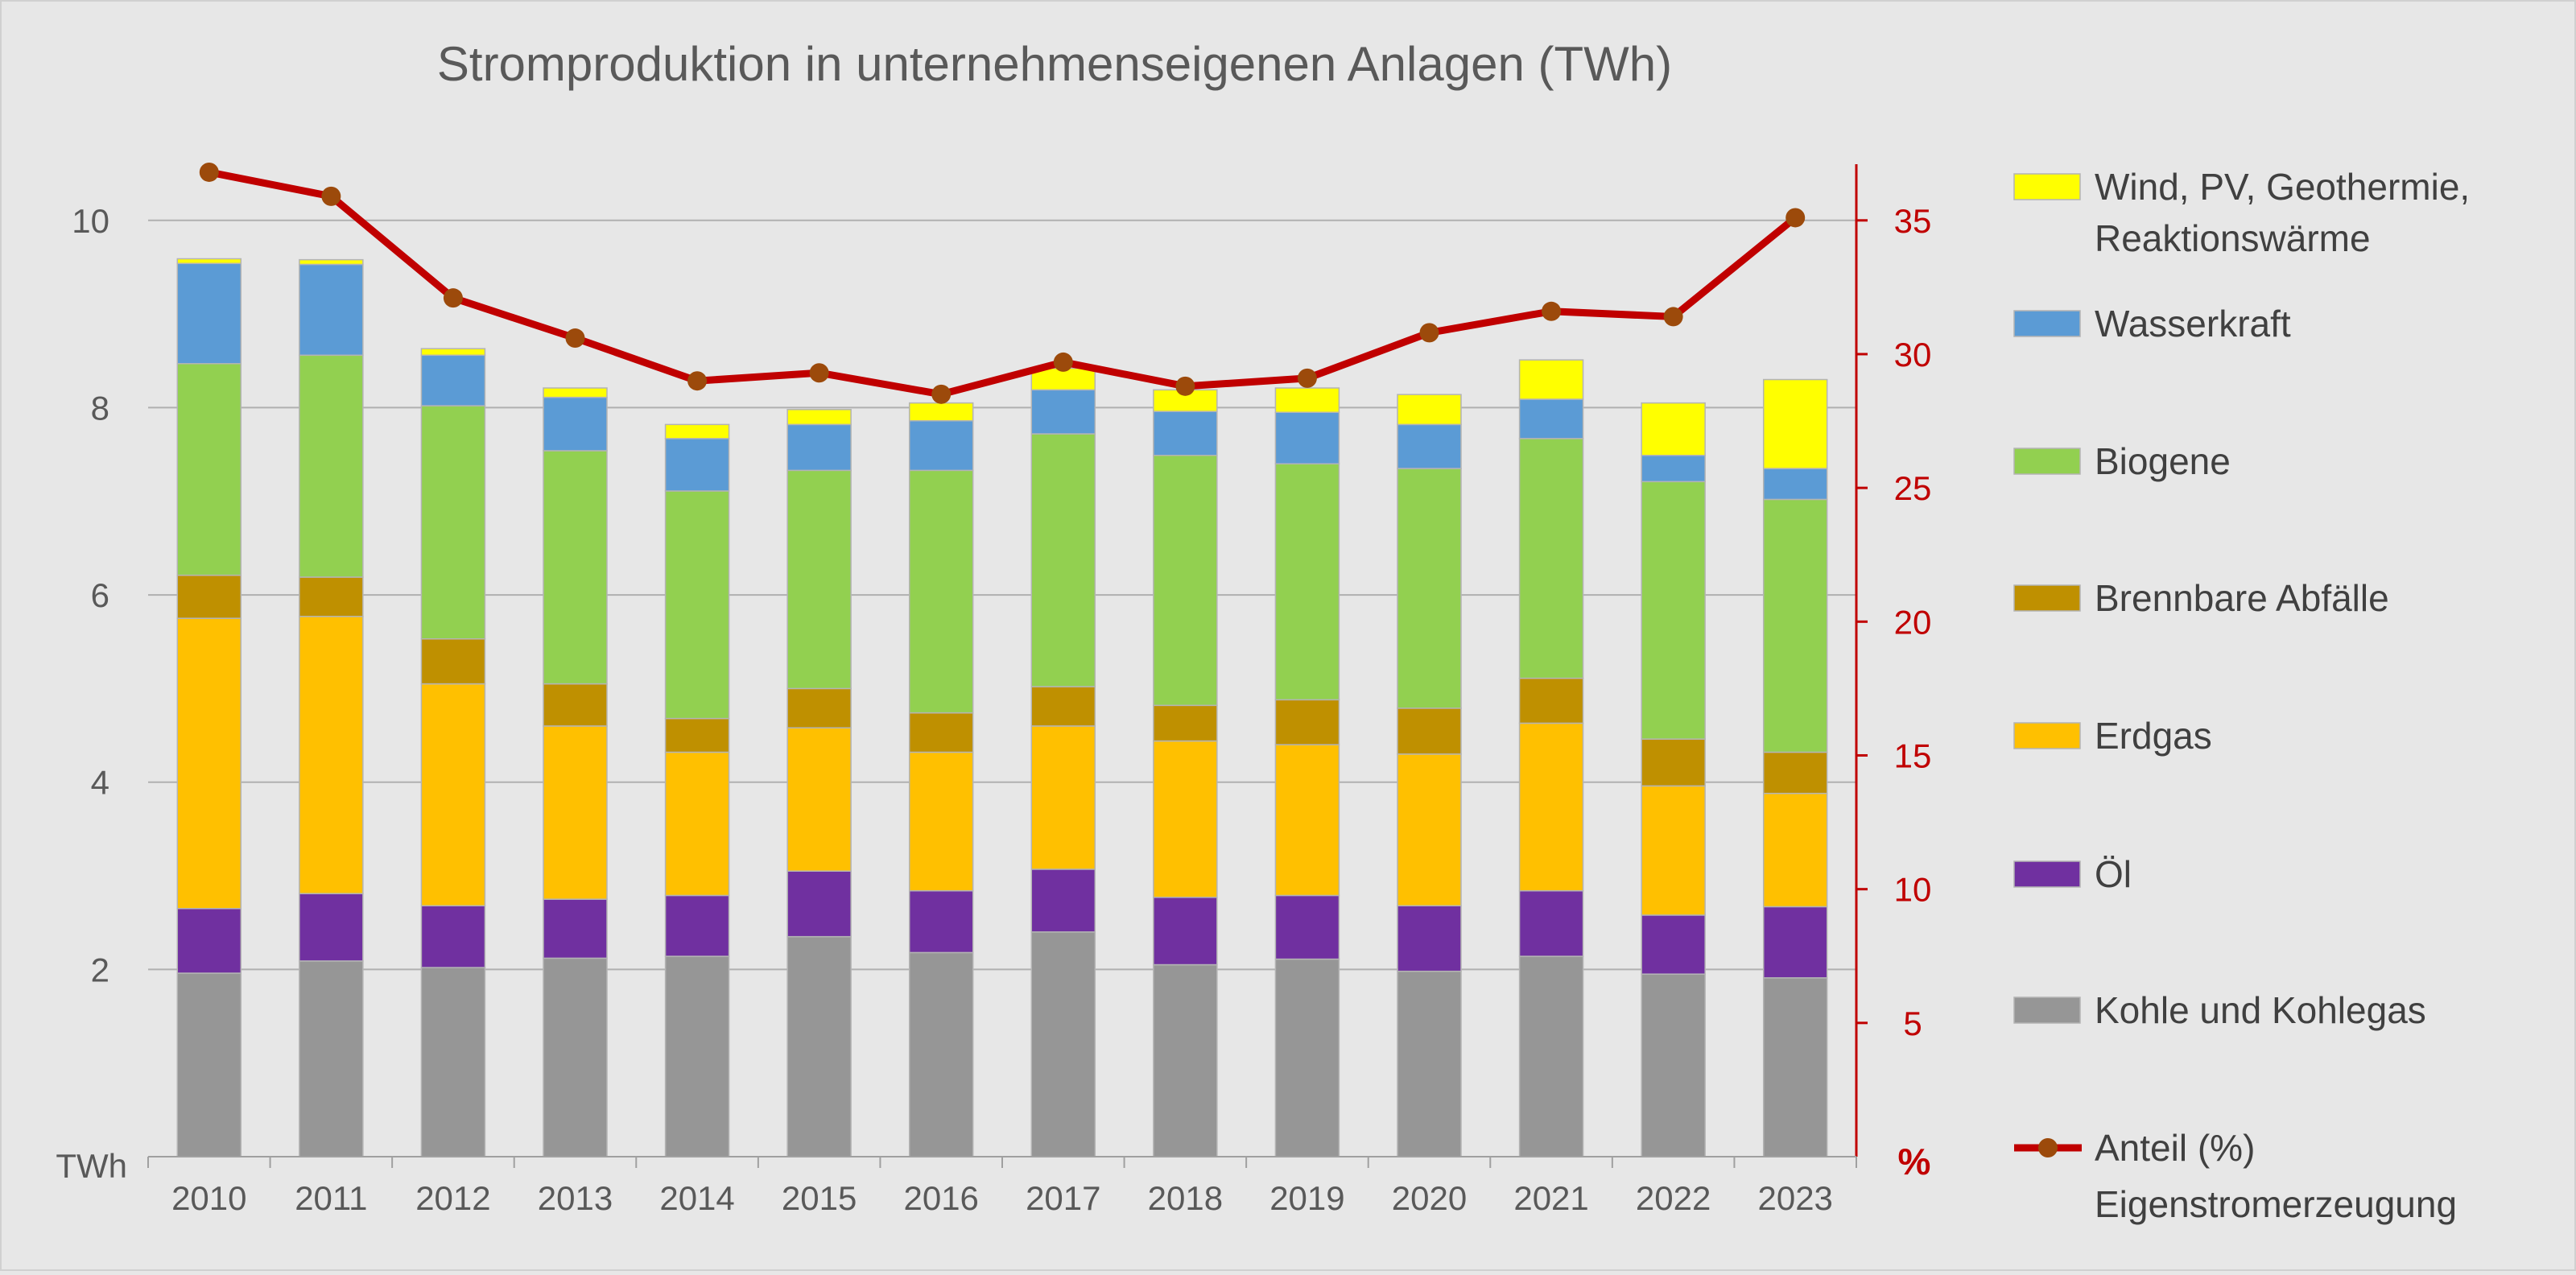  Describe the element at coordinates (1306, 1198) in the screenshot. I see `x-tick-label: 2019` at that location.